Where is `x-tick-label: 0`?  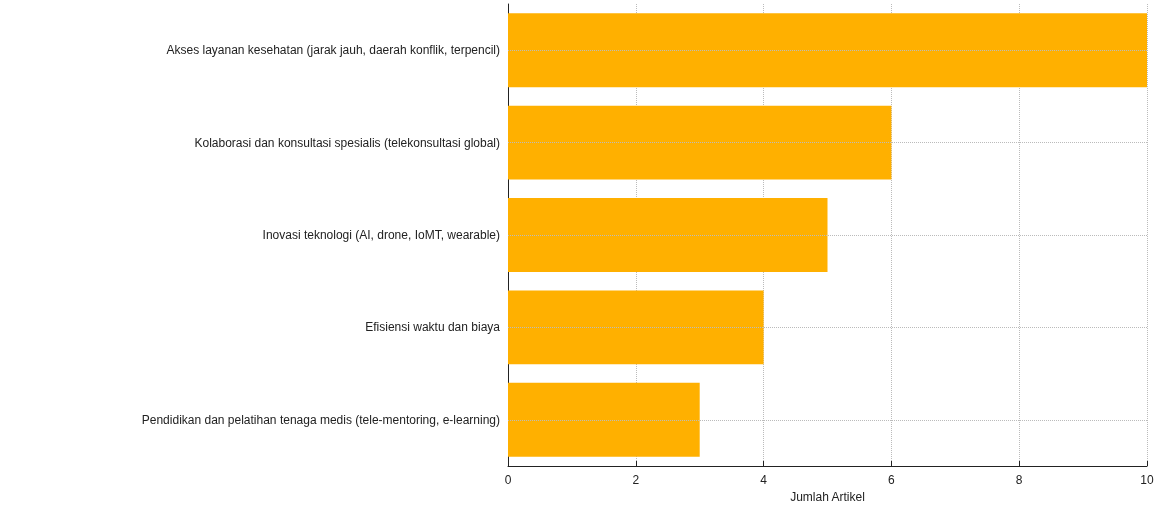
x-tick-label: 0 is located at coordinates (508, 480).